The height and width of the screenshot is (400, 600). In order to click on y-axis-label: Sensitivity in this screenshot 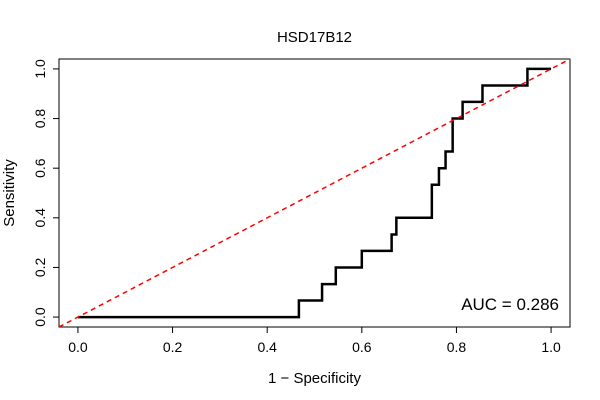, I will do `click(9, 193)`.